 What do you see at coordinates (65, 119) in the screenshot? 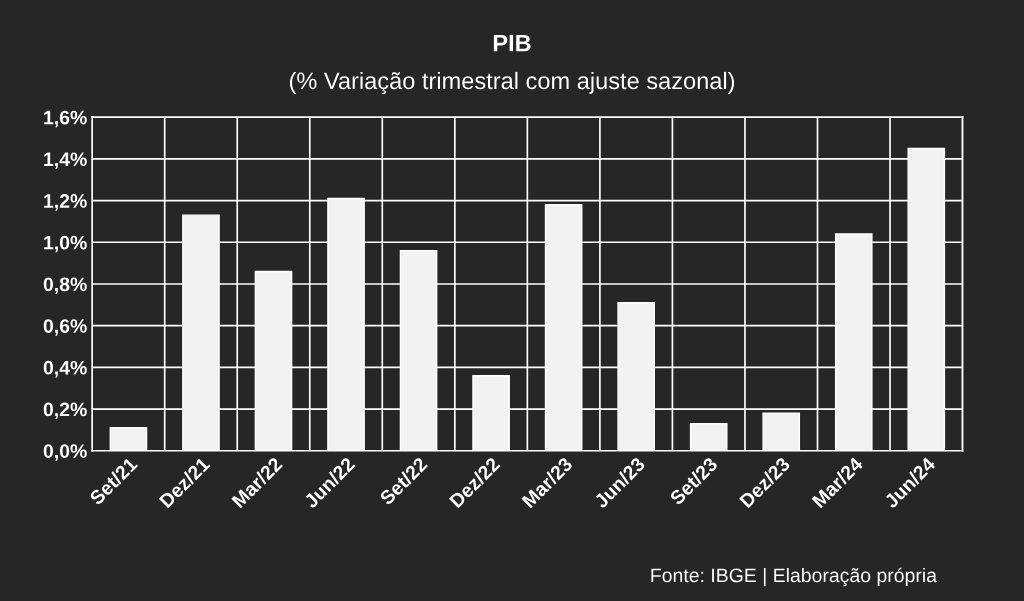
I see `y-tick-label: 1,6%` at bounding box center [65, 119].